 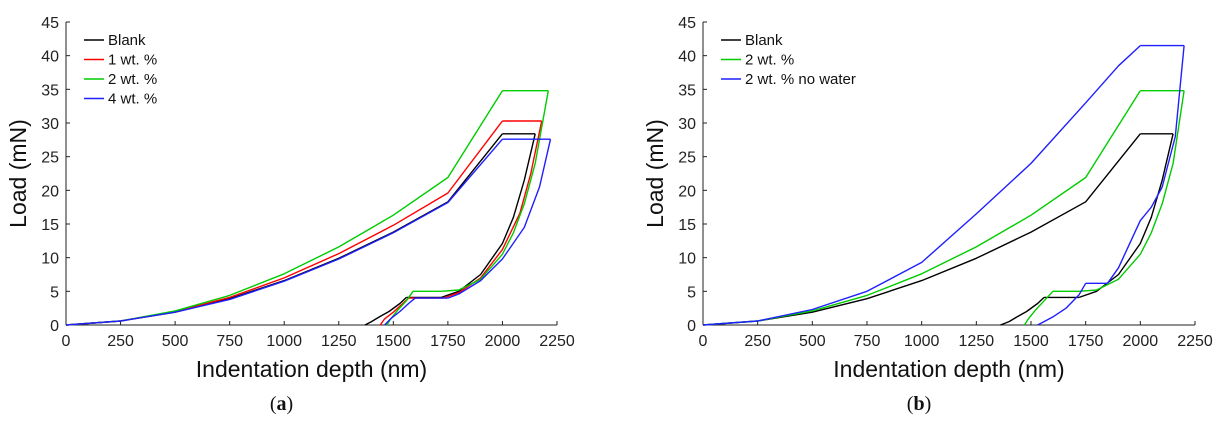 I want to click on panel-label: (b), so click(x=919, y=404).